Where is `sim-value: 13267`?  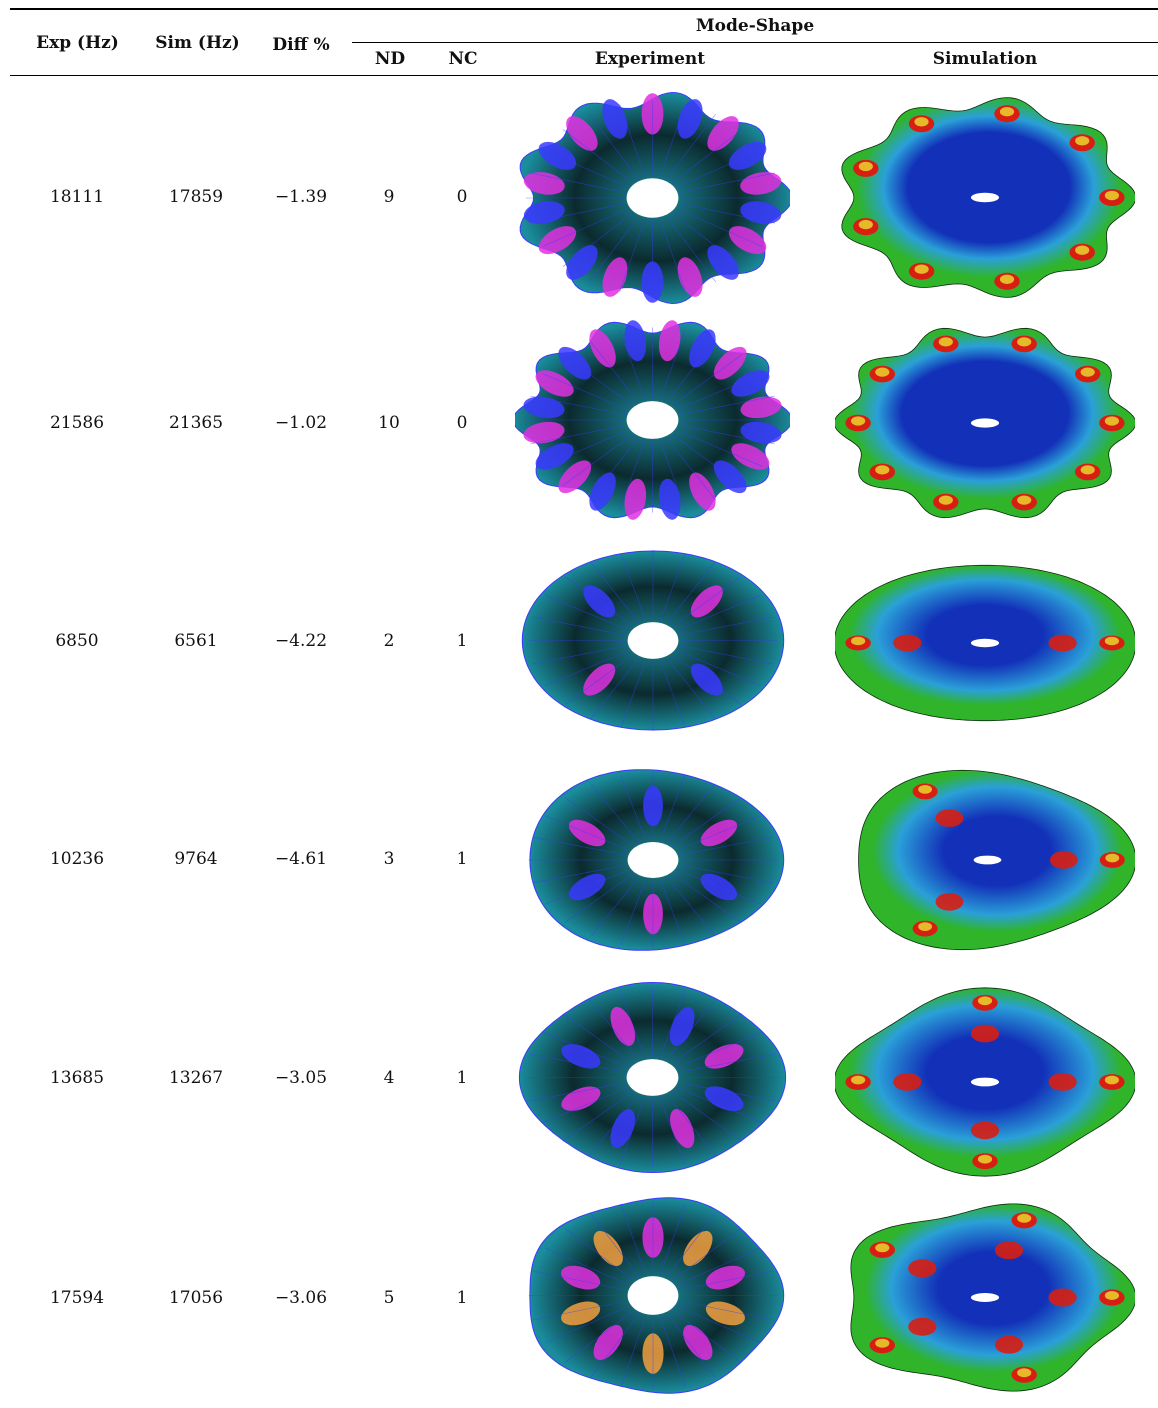
sim-value: 13267 is located at coordinates (196, 1078).